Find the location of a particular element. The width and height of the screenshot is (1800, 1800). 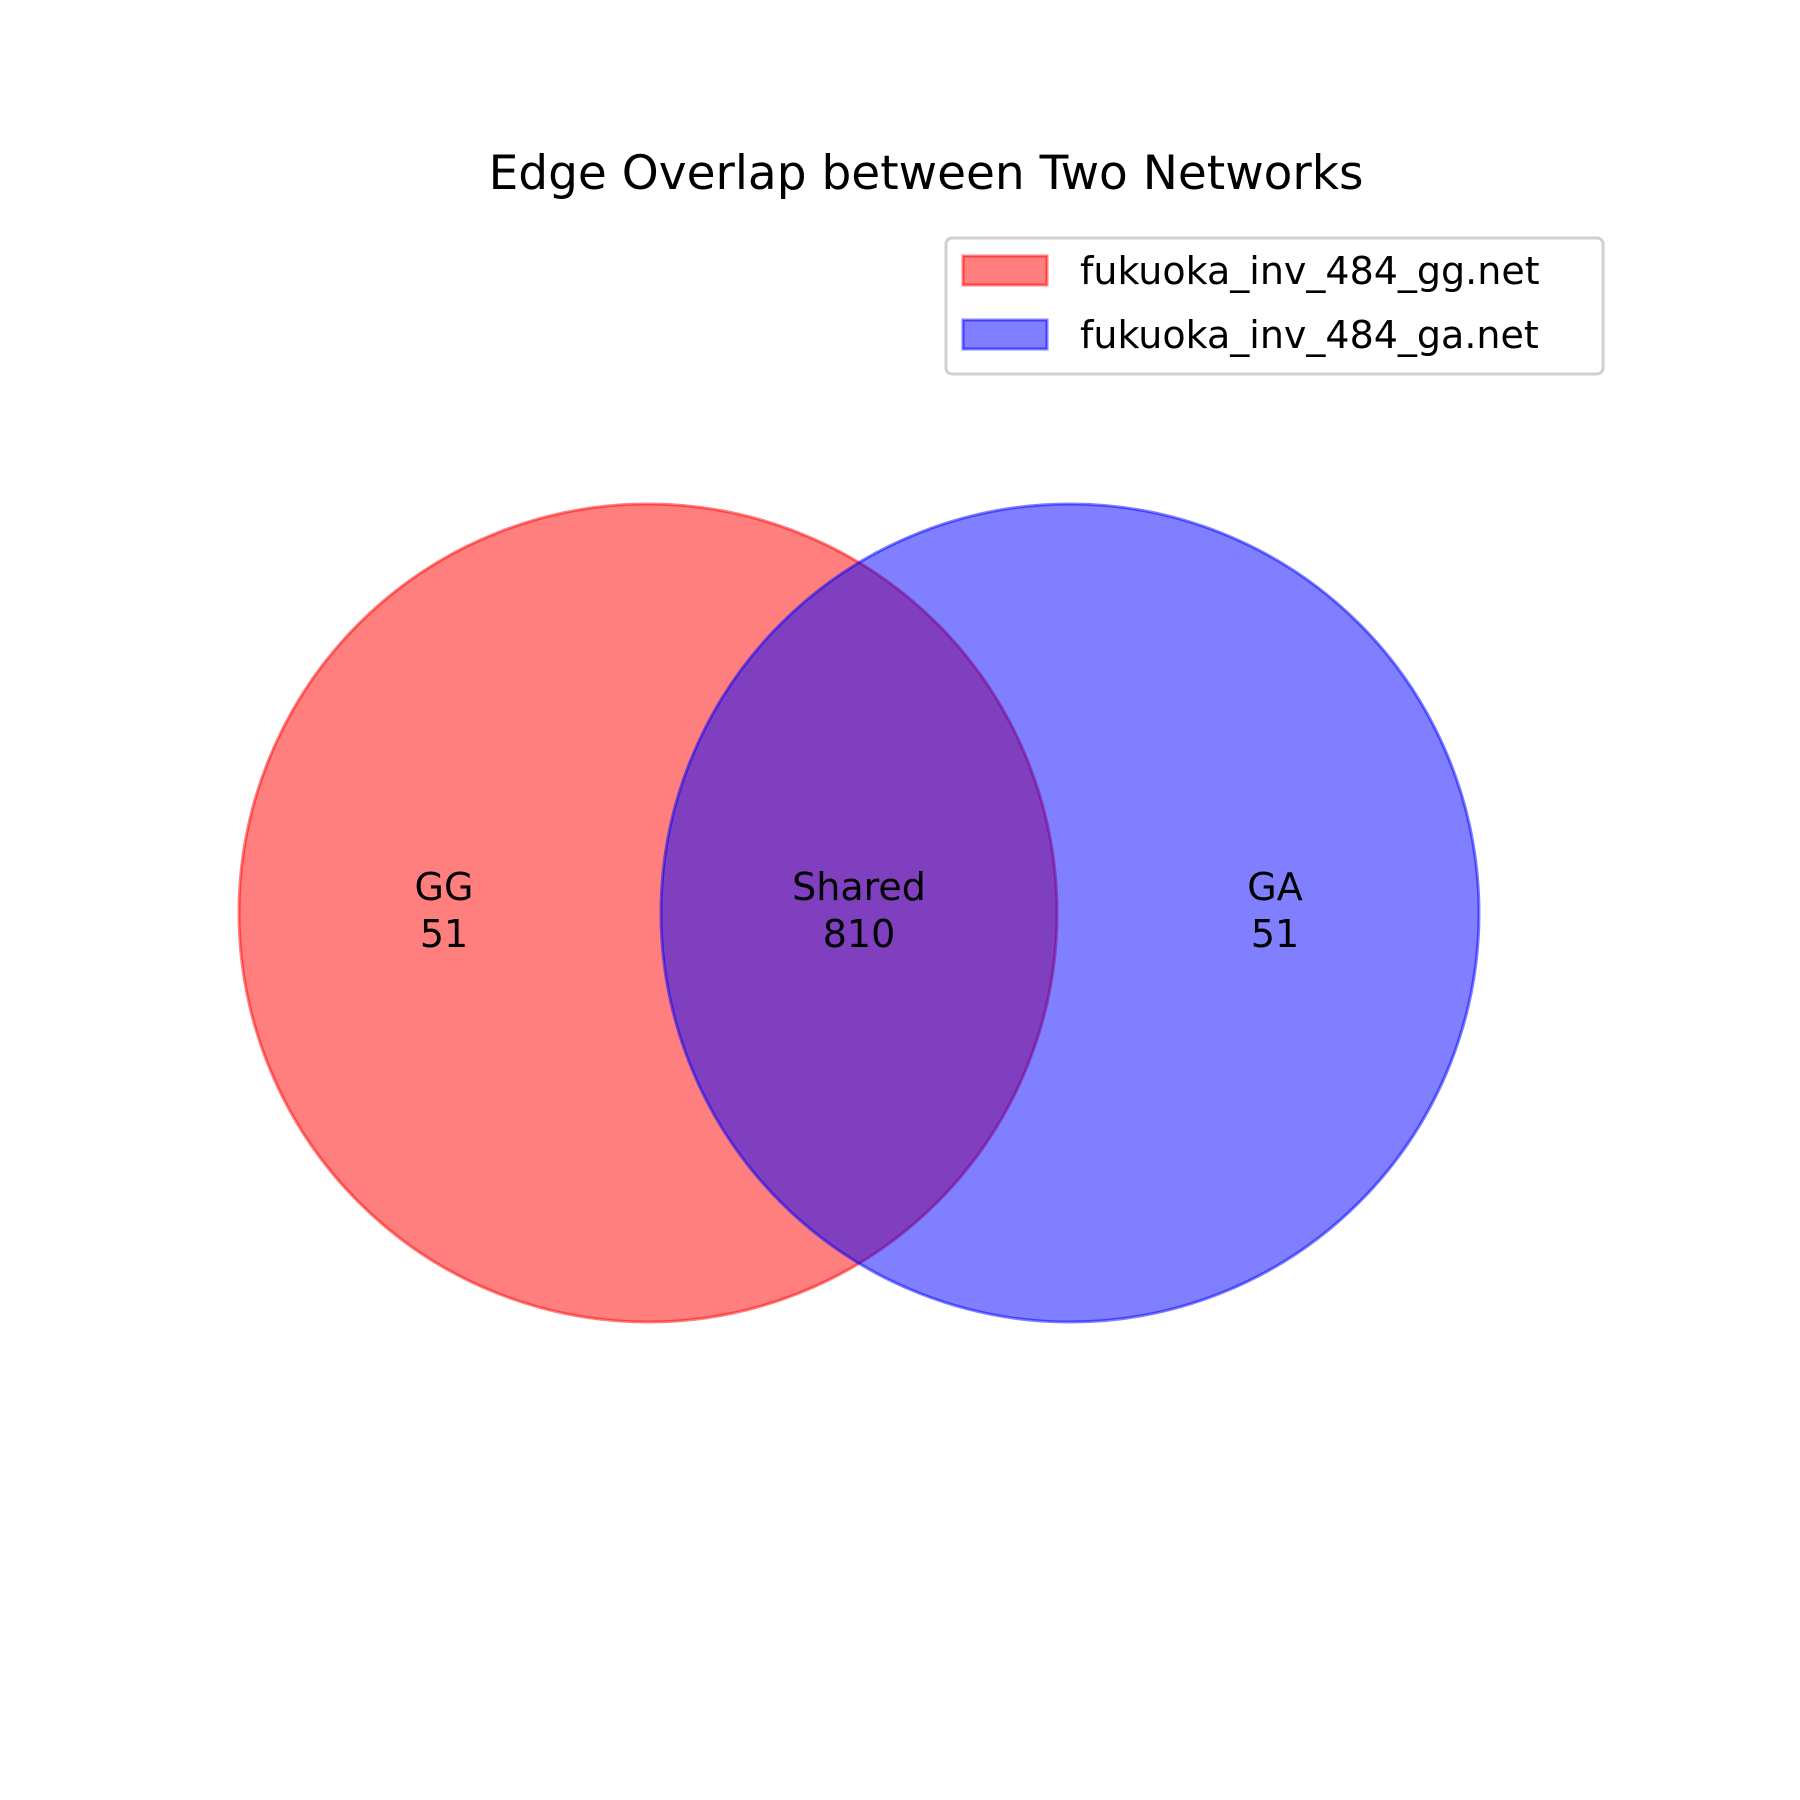

legend-swatch-gg is located at coordinates (1005, 270).